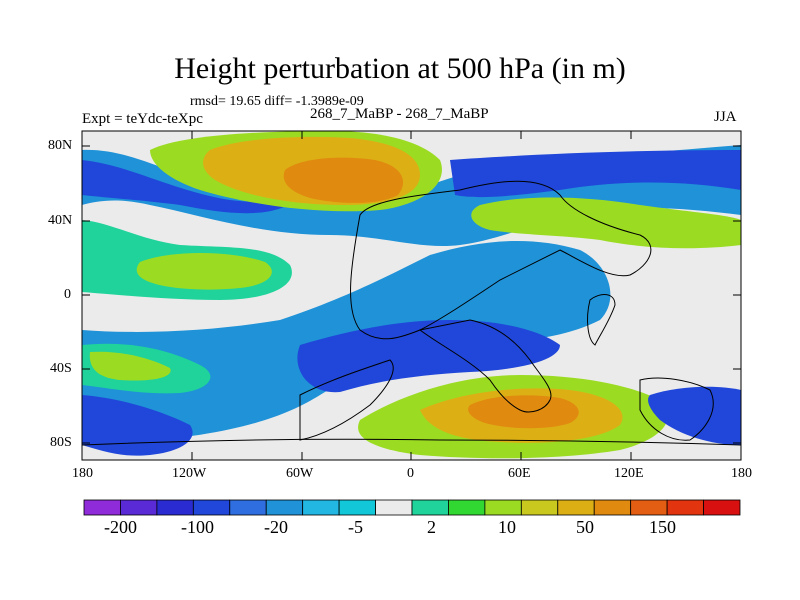 Image resolution: width=800 pixels, height=600 pixels. What do you see at coordinates (137, 425) in the screenshot?
I see `southern-negative` at bounding box center [137, 425].